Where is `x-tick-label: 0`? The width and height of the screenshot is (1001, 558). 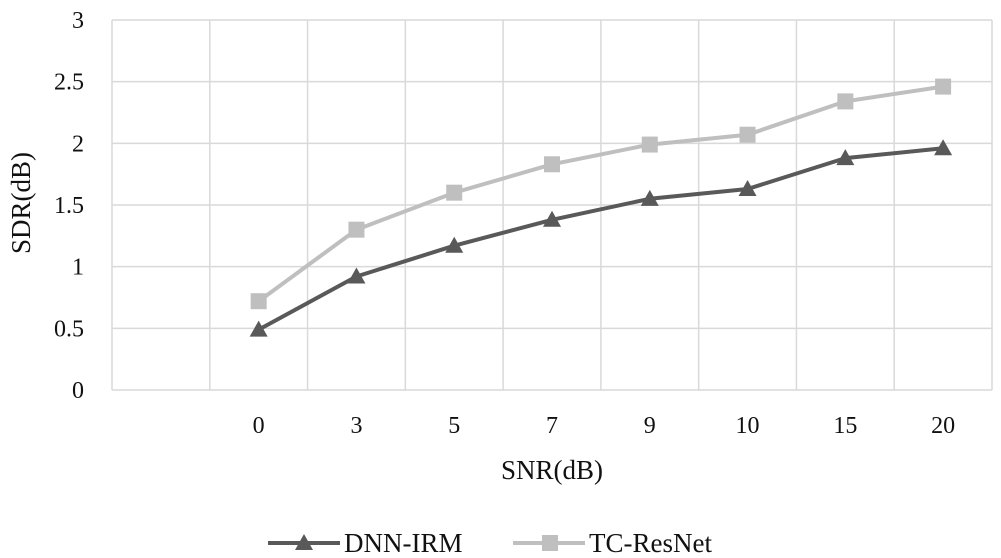 x-tick-label: 0 is located at coordinates (259, 426).